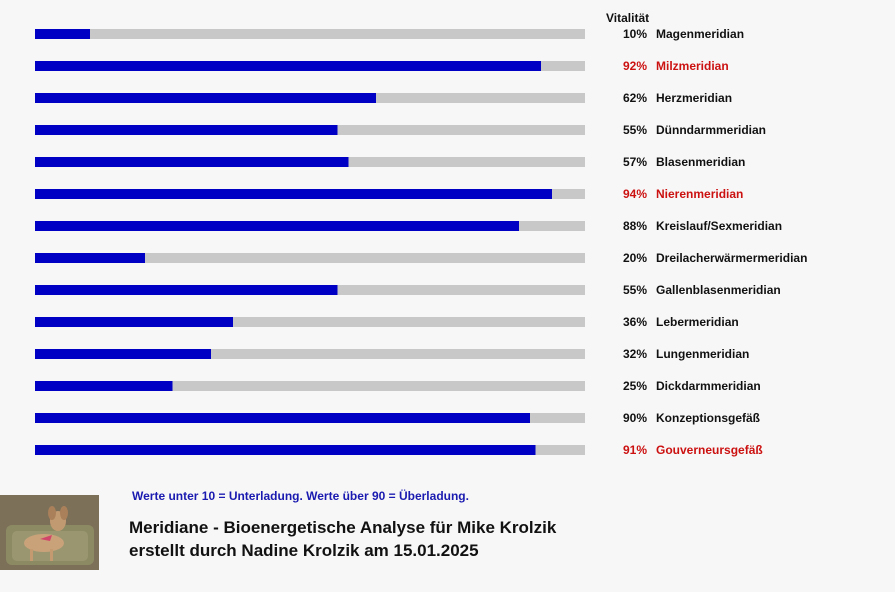  Describe the element at coordinates (186, 130) in the screenshot. I see `bar-dünndarmmeridian` at that location.